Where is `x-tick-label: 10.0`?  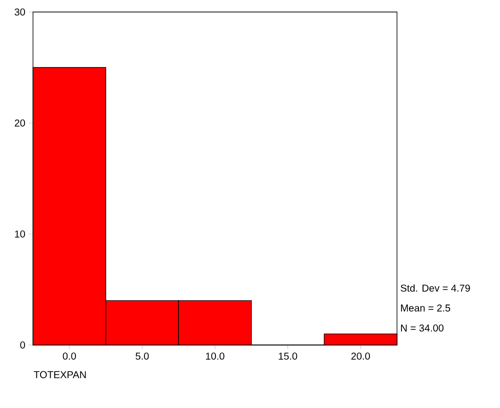 x-tick-label: 10.0 is located at coordinates (215, 356).